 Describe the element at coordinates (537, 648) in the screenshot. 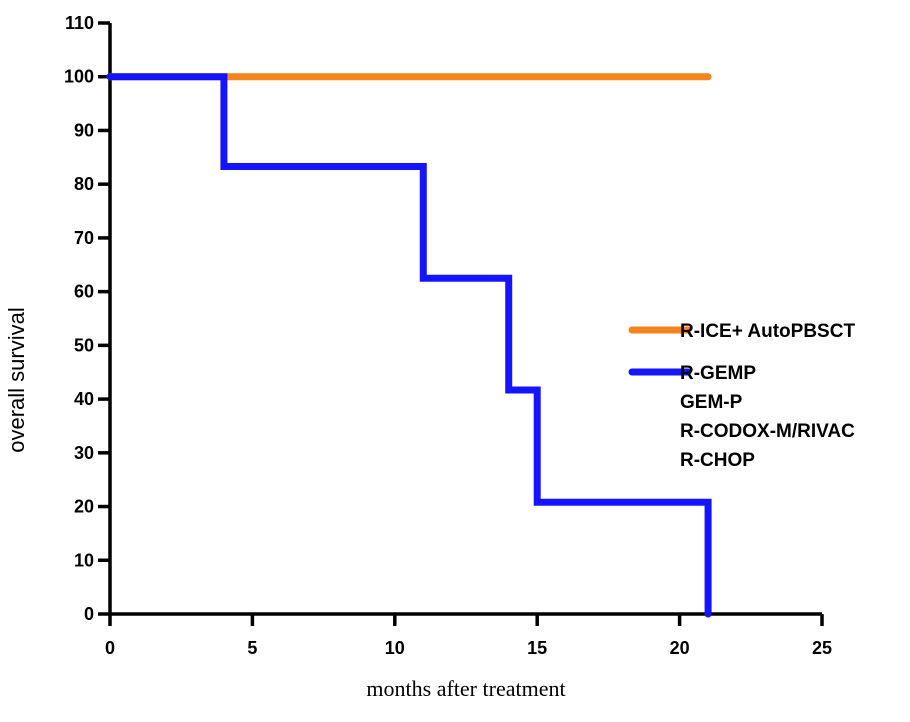

I see `x-tick-label: 15` at that location.